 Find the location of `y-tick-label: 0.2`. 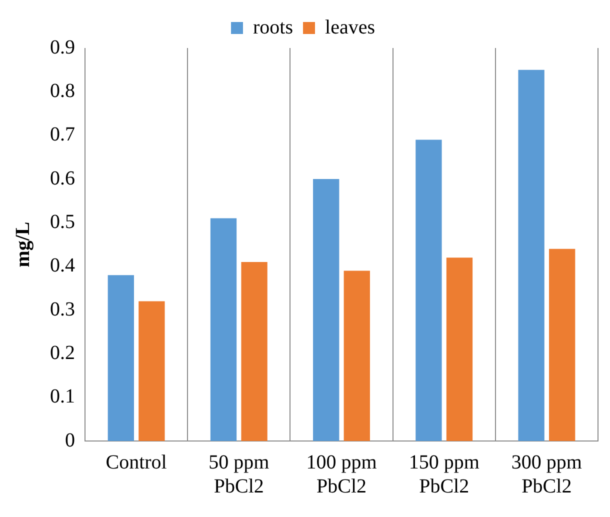

y-tick-label: 0.2 is located at coordinates (62, 353).